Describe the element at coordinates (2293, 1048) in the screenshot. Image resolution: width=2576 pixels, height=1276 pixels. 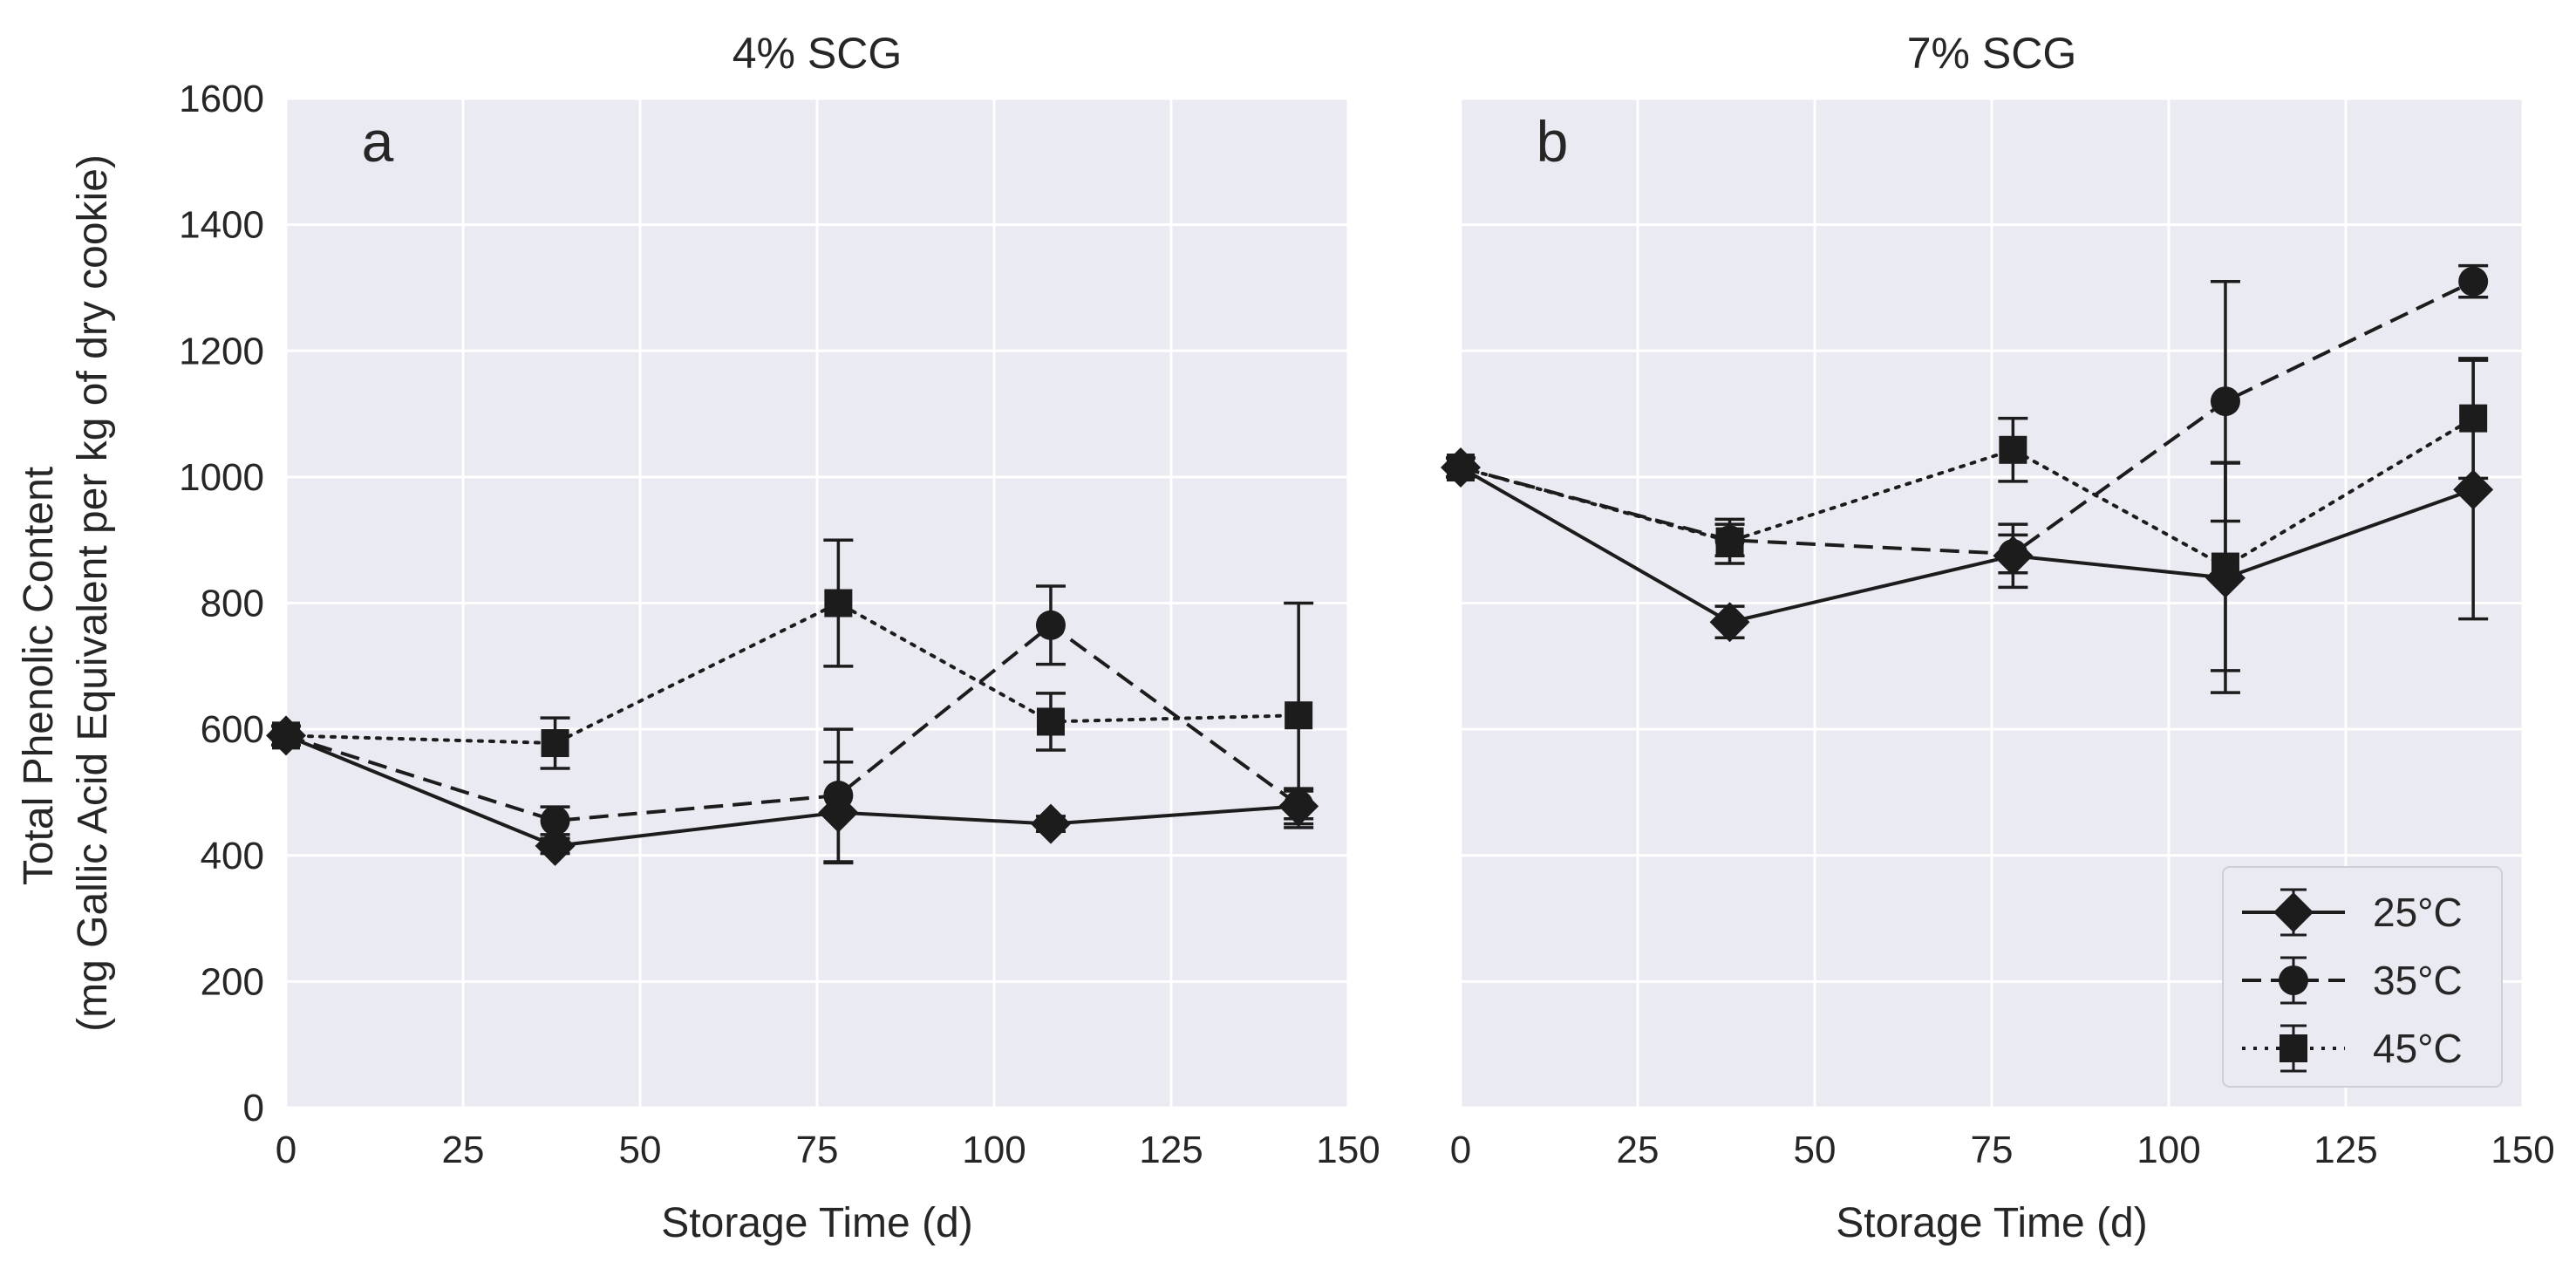
I see `legend-marker-square` at that location.